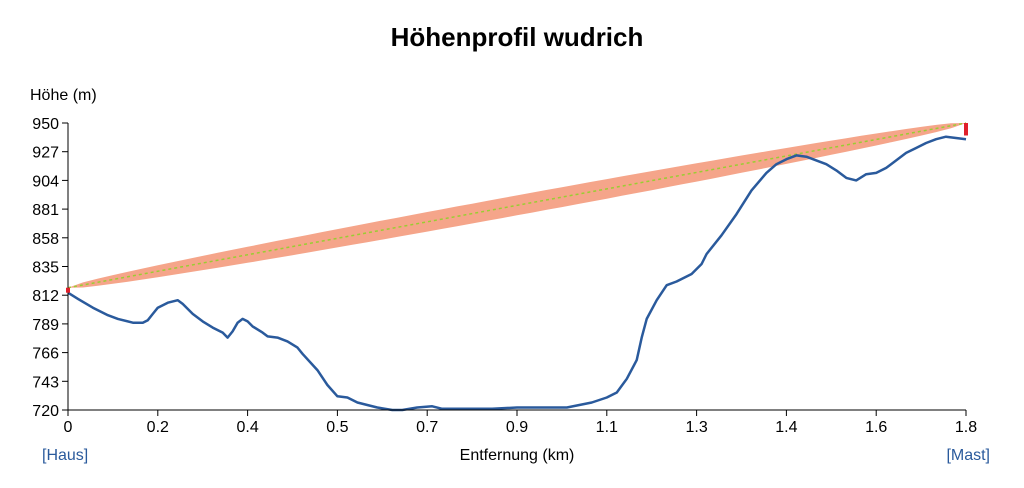 The width and height of the screenshot is (1024, 488). What do you see at coordinates (45, 268) in the screenshot?
I see `y-tick-label: 835` at bounding box center [45, 268].